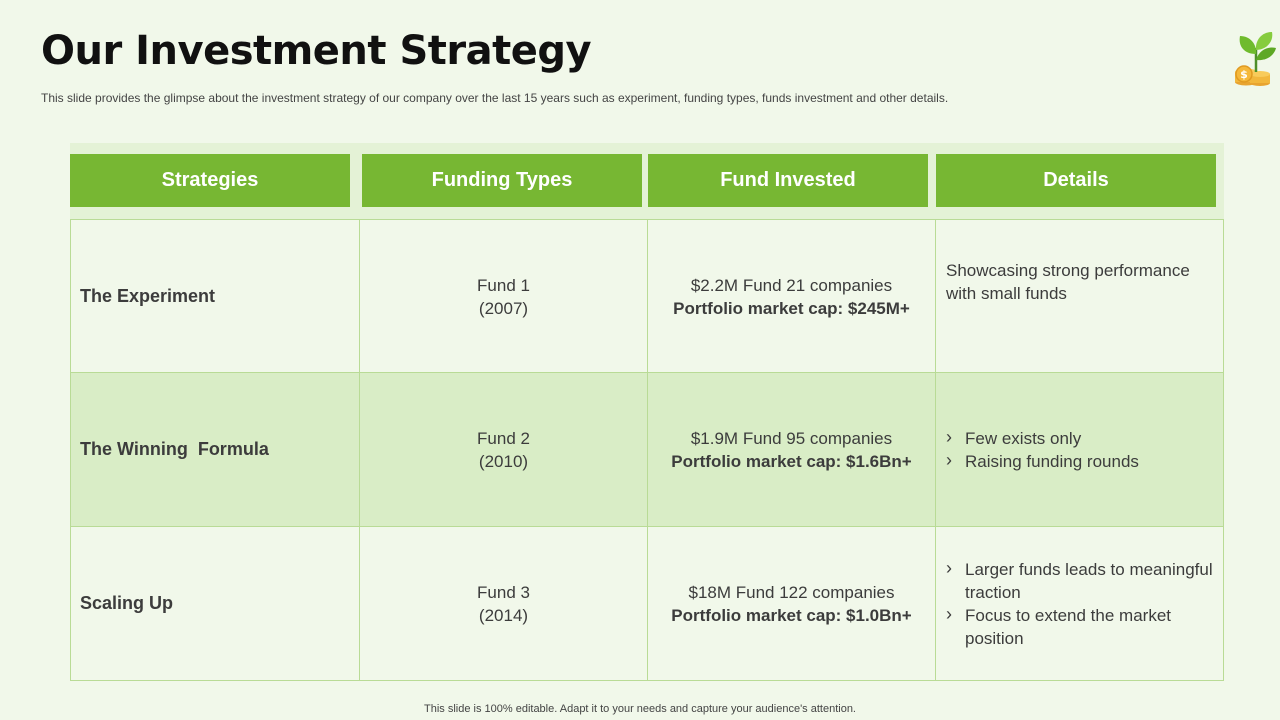 The height and width of the screenshot is (720, 1280). I want to click on market-cap: Portfolio market cap: $1.6Bn+, so click(791, 461).